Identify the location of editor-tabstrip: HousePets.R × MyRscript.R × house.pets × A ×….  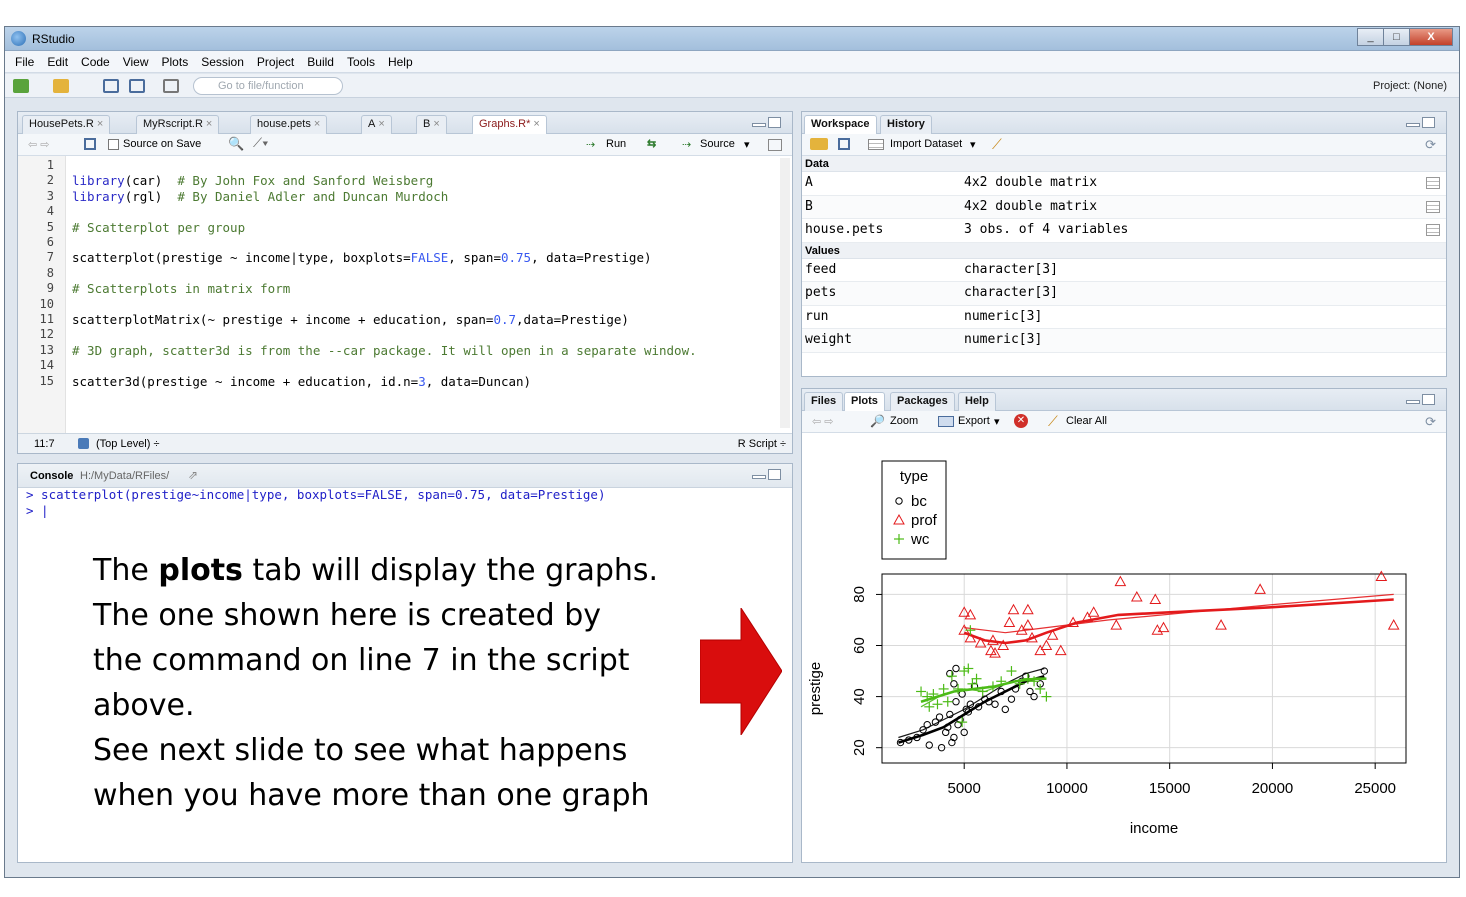
(405, 123).